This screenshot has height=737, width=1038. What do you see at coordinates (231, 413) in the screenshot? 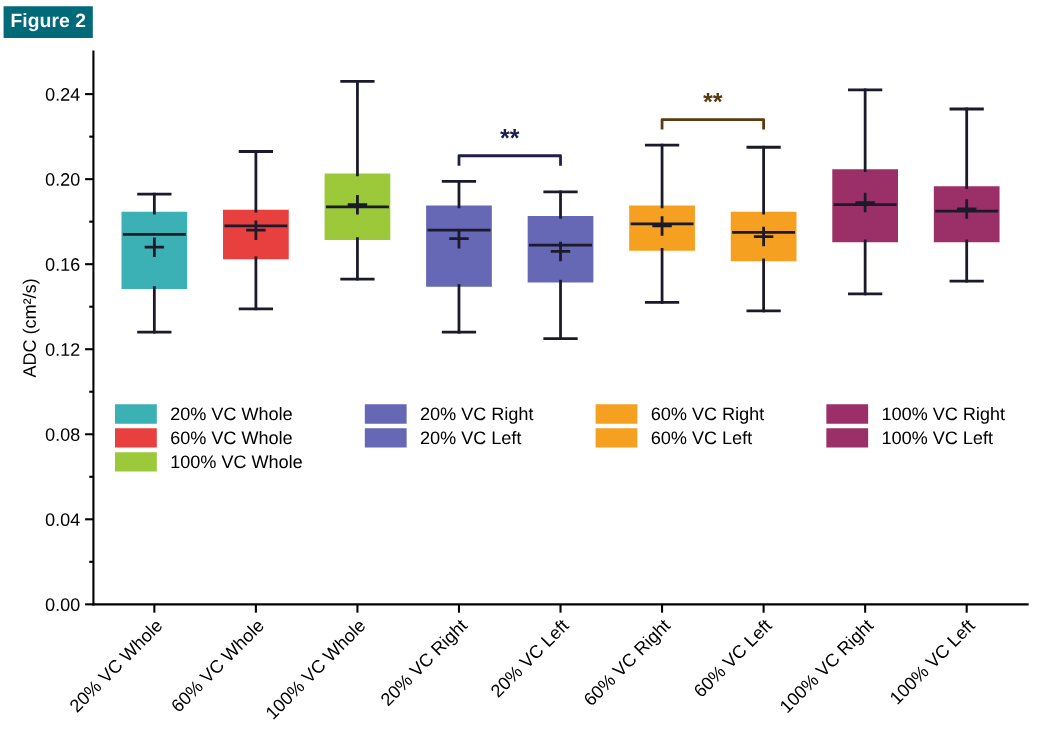
I see `legend-label: 20% VC Whole` at bounding box center [231, 413].